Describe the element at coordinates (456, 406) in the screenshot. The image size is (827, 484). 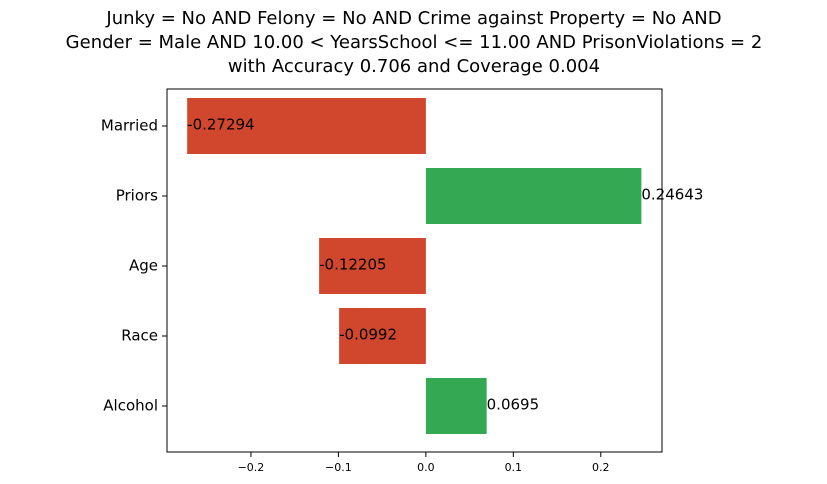
I see `bar-alcohol` at that location.